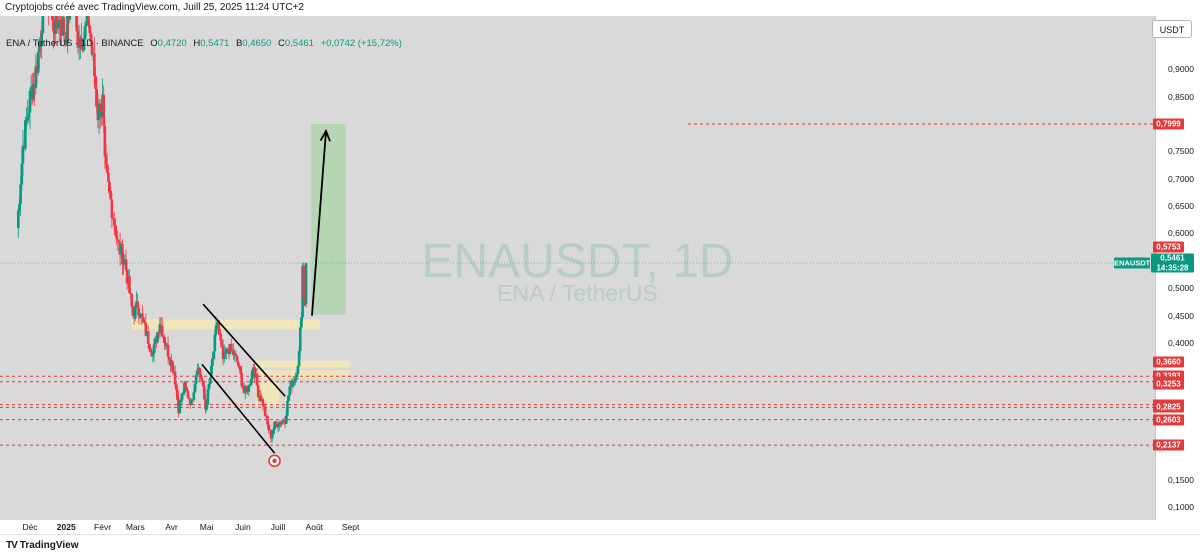 This screenshot has width=1200, height=556. I want to click on trendline, so click(238, 408).